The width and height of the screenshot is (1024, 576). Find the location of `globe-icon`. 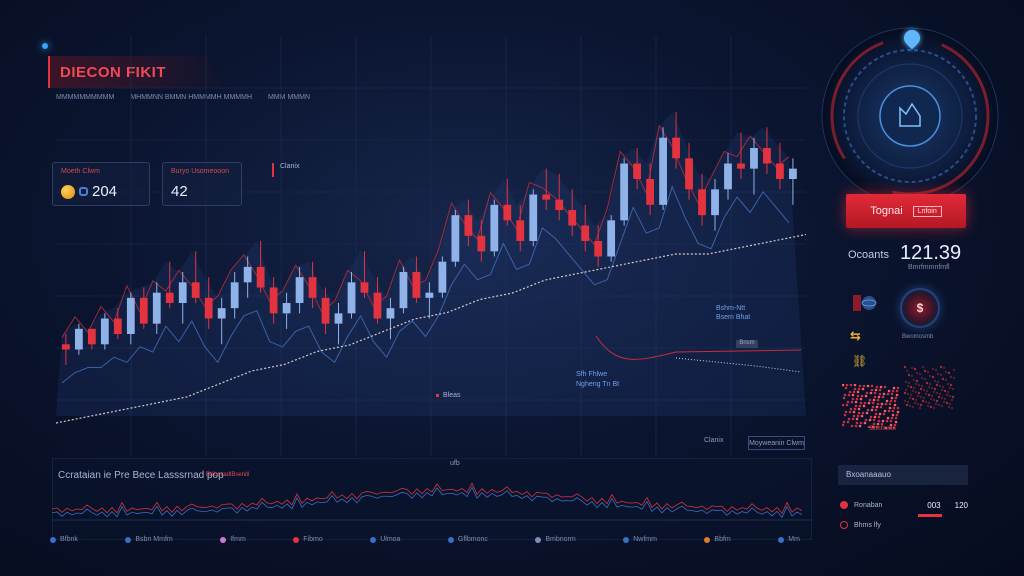

globe-icon is located at coordinates (865, 303).